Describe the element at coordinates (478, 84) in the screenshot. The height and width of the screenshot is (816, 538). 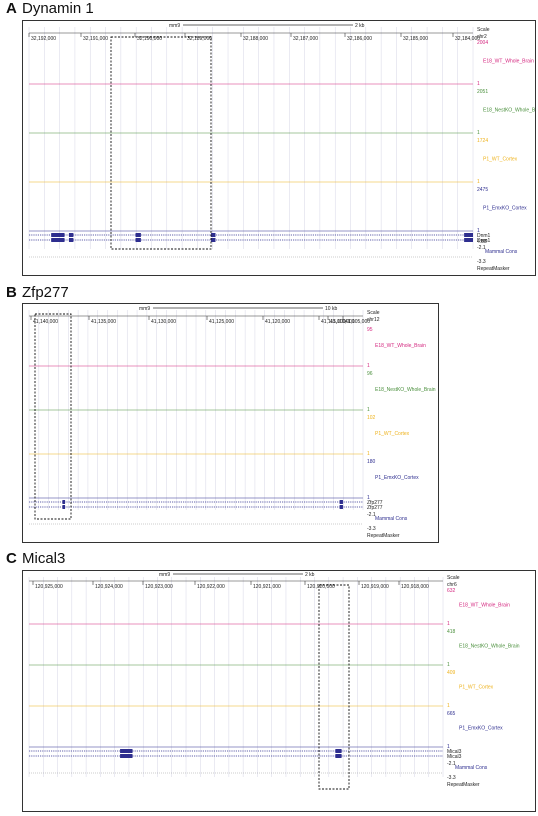
I see `panel-a-track-0-min: 1` at that location.